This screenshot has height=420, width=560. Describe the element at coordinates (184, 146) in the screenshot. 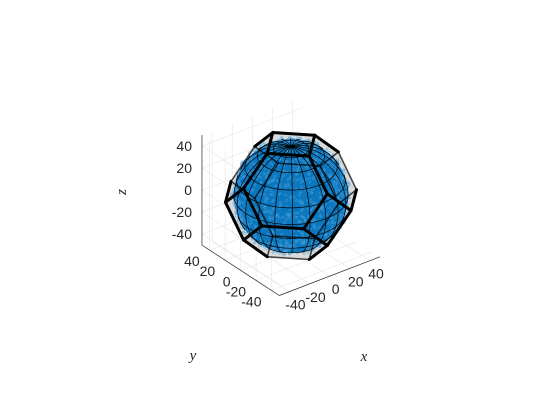

I see `z-tick-label: 40` at that location.